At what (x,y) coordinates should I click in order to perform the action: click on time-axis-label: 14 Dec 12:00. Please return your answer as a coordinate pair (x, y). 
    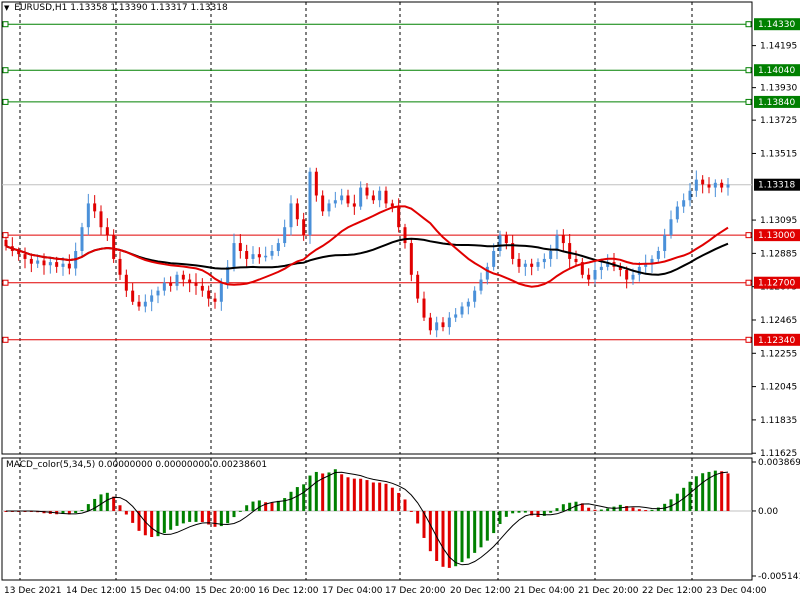
    Looking at the image, I should click on (96, 591).